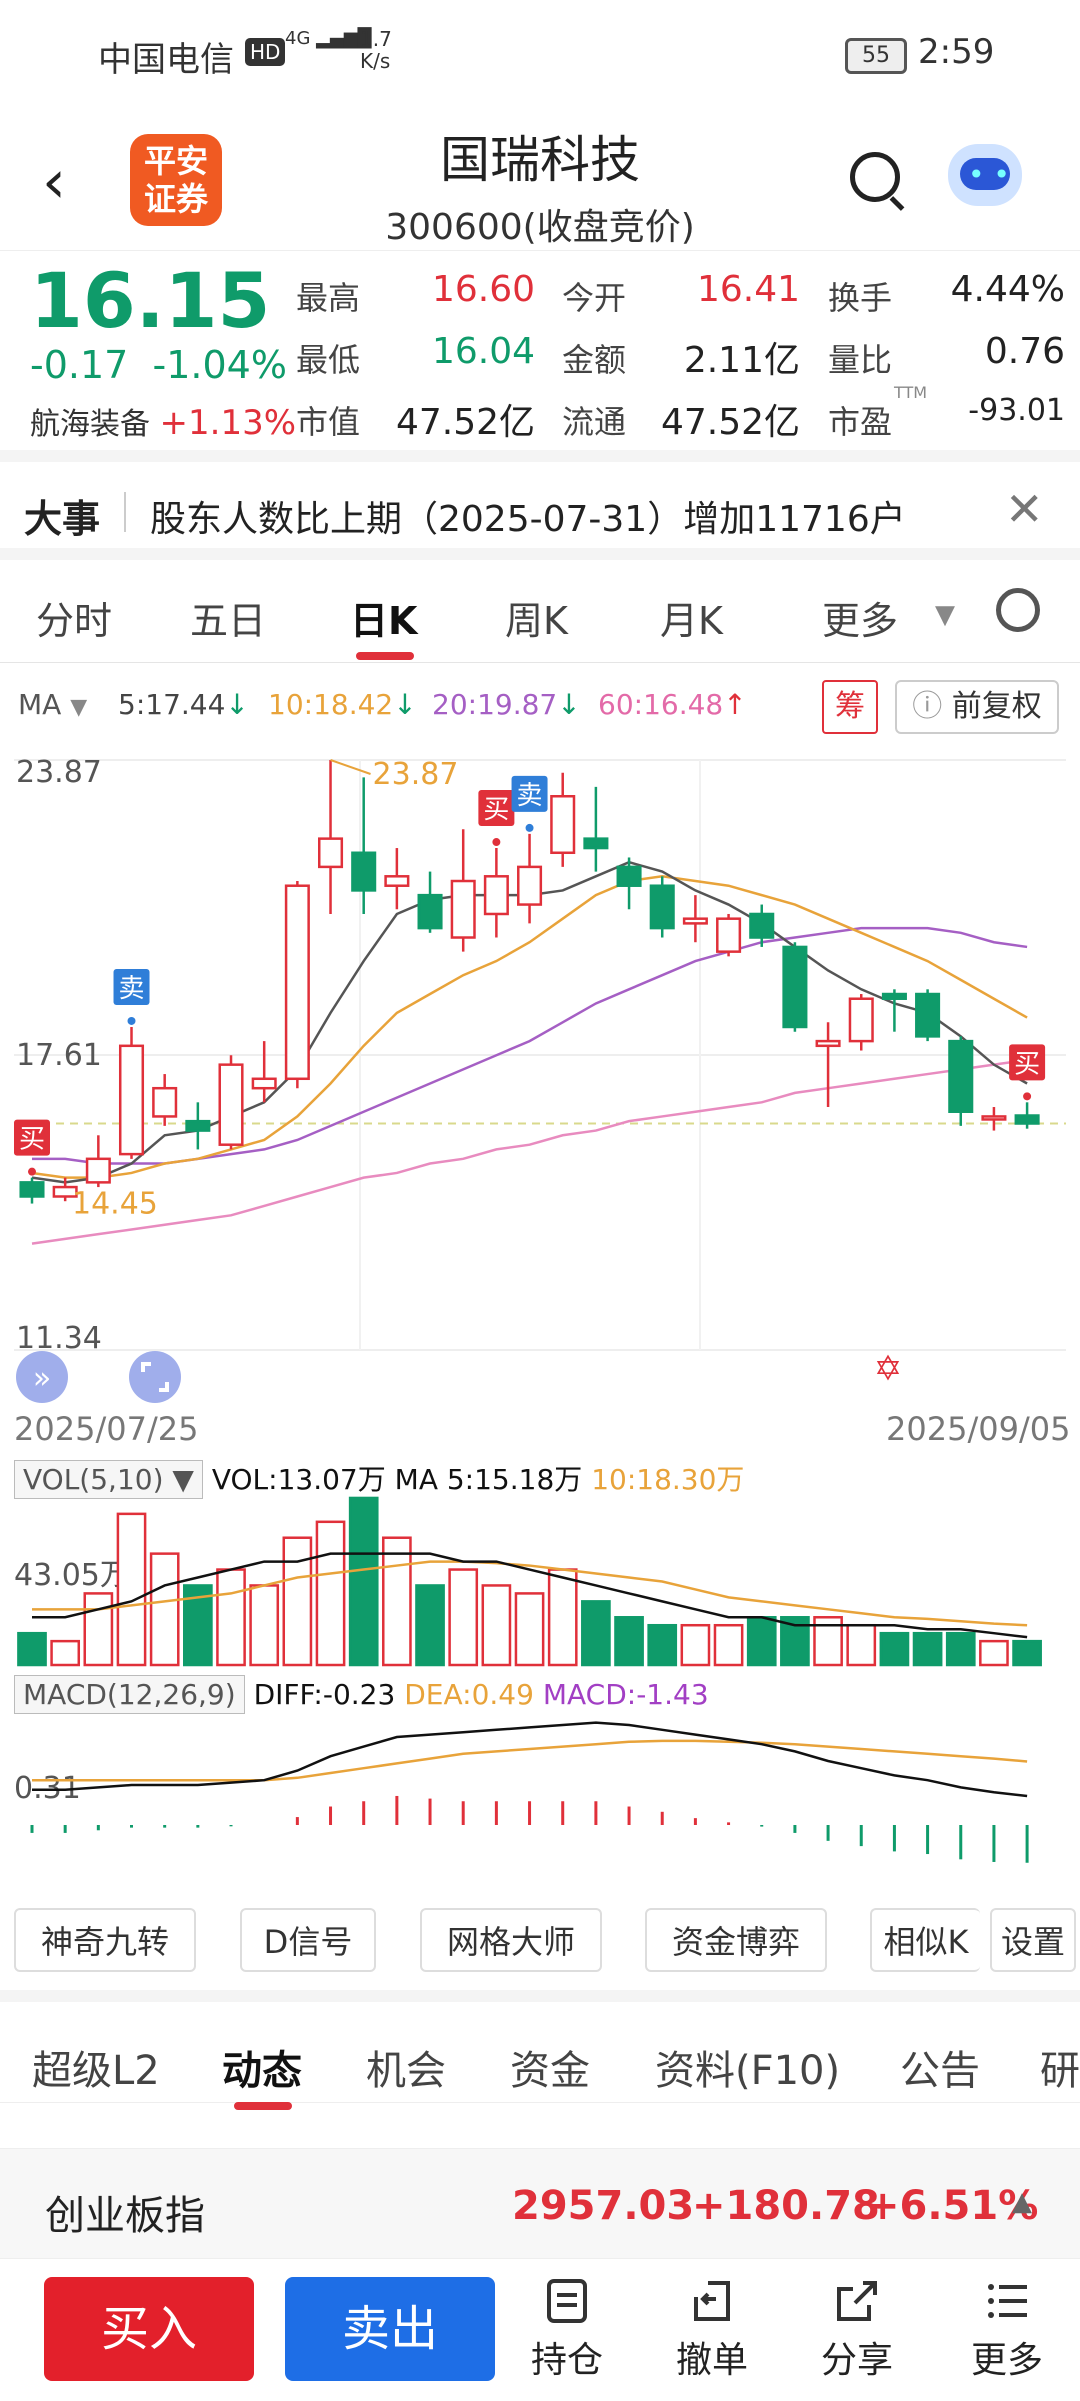 The height and width of the screenshot is (2401, 1080). I want to click on positions-button: 持仓, so click(567, 2330).